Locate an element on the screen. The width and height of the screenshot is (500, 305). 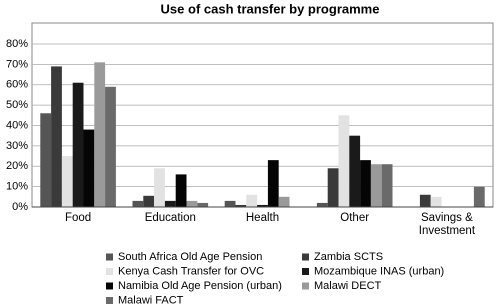
y-tick-label: 40% is located at coordinates (17, 125).